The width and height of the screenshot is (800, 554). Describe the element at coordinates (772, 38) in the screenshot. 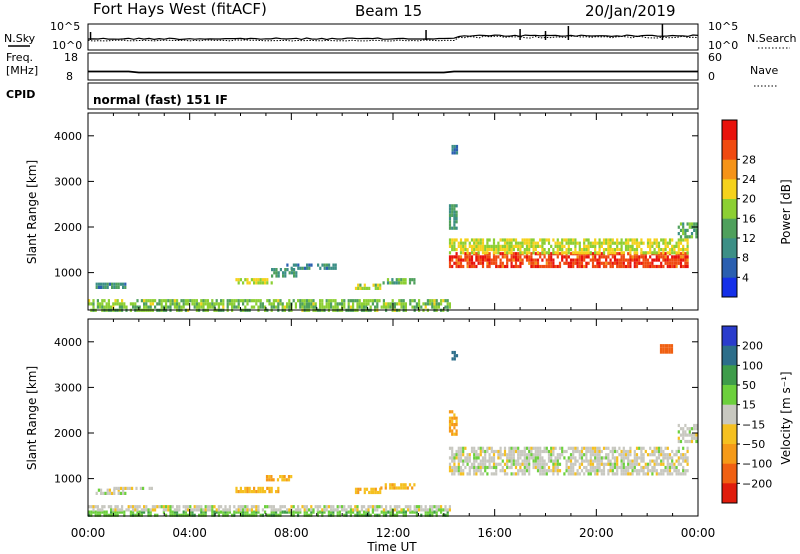

I see `nsearch-label: N.Search` at that location.